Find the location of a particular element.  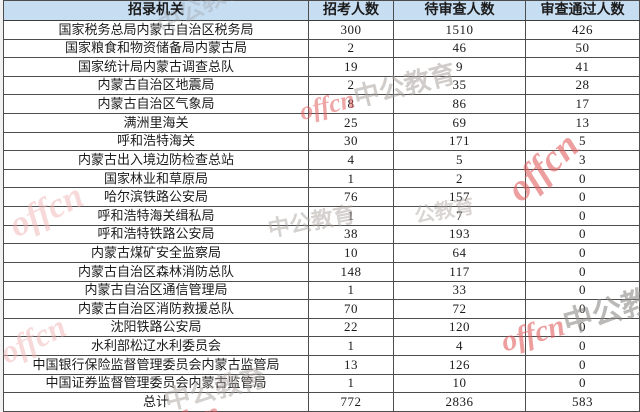

agency-cell: 哈尔滨铁路公安局 is located at coordinates (156, 197).